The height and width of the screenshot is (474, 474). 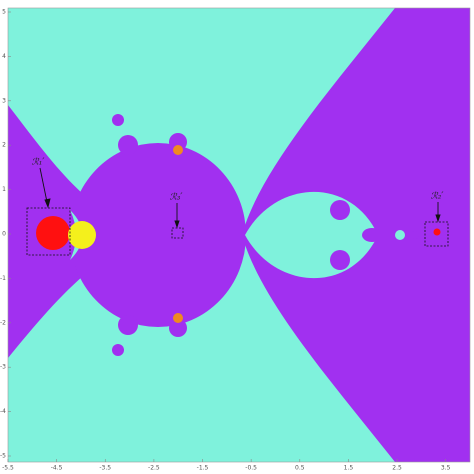 What do you see at coordinates (3, 456) in the screenshot?
I see `y-tick-label: -5` at bounding box center [3, 456].